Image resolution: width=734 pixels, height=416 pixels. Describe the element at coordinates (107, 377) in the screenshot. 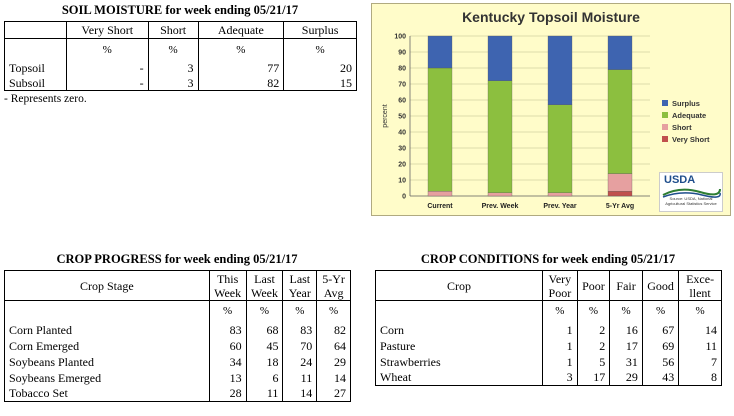

I see `row-label: Soybeans Emerged` at that location.